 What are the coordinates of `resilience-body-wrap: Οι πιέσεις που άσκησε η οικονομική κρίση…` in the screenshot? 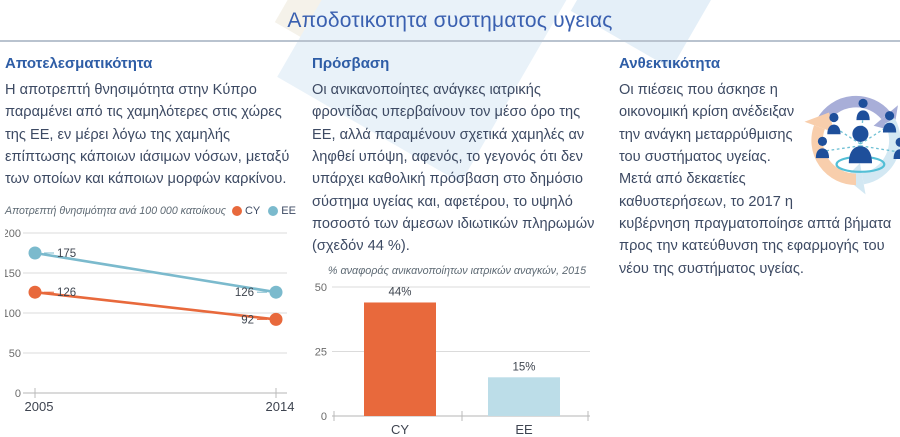 It's located at (759, 179).